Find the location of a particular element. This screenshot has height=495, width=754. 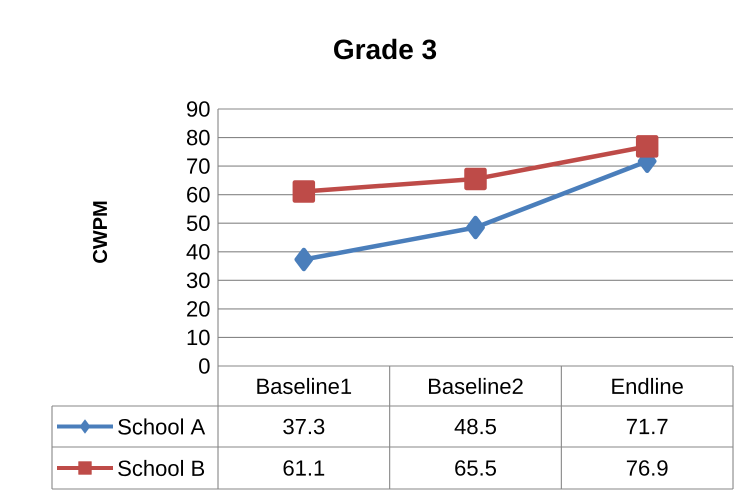

x-tick-label: Baseline2 is located at coordinates (475, 386).